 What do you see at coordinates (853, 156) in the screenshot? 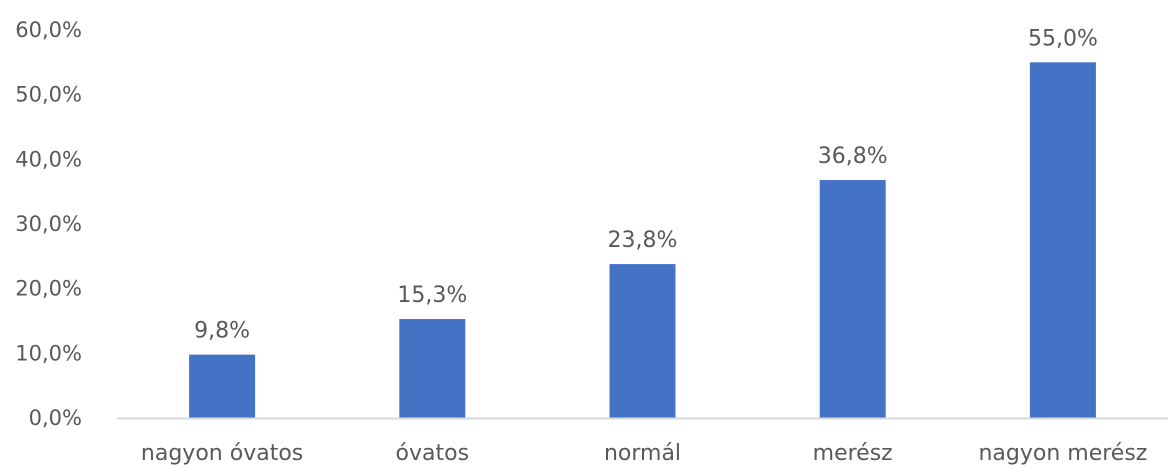
I see `data-label: 36,8%` at bounding box center [853, 156].